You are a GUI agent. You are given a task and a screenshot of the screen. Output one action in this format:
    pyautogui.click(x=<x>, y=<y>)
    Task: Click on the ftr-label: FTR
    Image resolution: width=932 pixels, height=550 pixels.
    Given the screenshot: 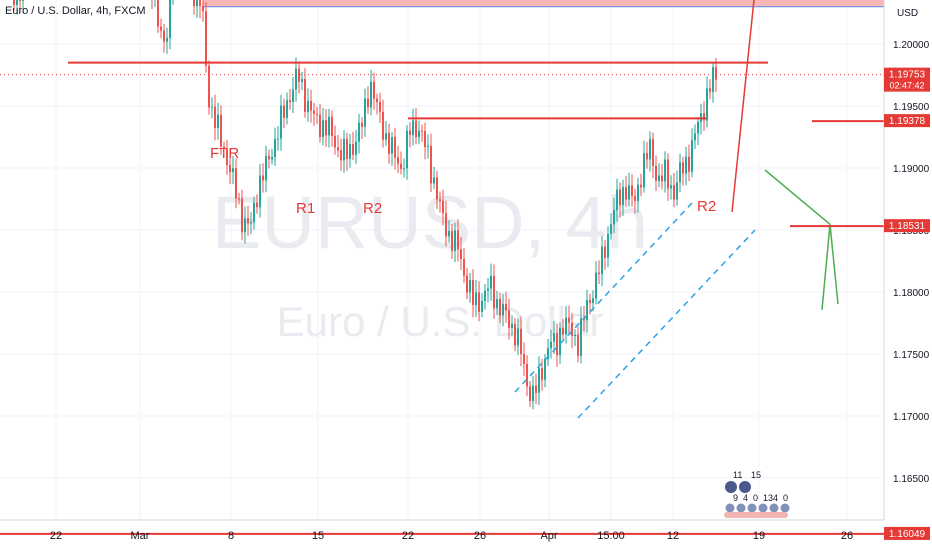 What is the action you would take?
    pyautogui.click(x=224, y=153)
    